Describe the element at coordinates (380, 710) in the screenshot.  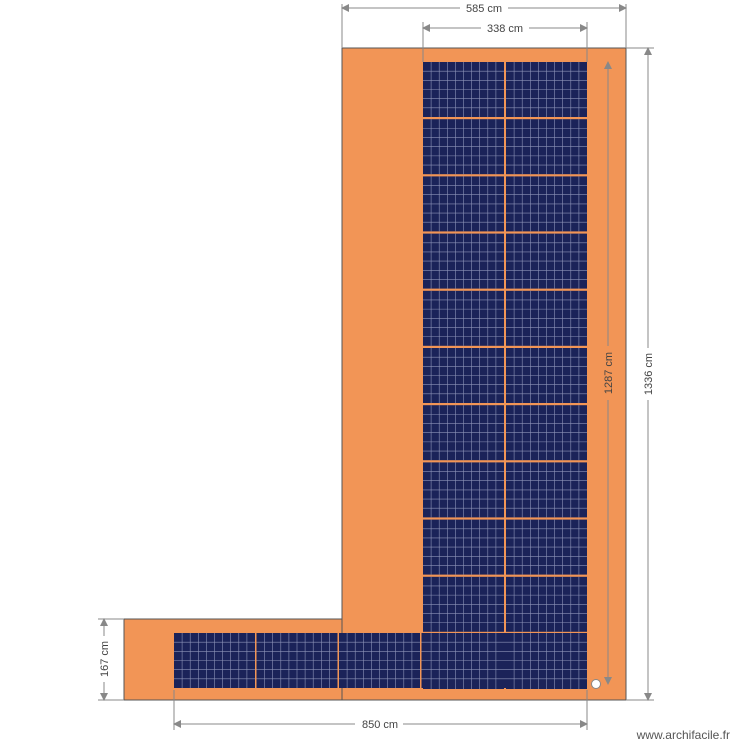
I see `dimension-bottom: 850 cm` at that location.